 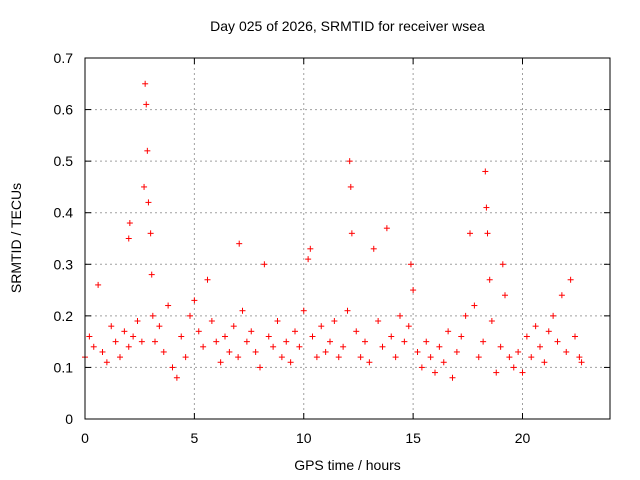 What do you see at coordinates (69, 419) in the screenshot?
I see `y-tick-label: 0` at bounding box center [69, 419].